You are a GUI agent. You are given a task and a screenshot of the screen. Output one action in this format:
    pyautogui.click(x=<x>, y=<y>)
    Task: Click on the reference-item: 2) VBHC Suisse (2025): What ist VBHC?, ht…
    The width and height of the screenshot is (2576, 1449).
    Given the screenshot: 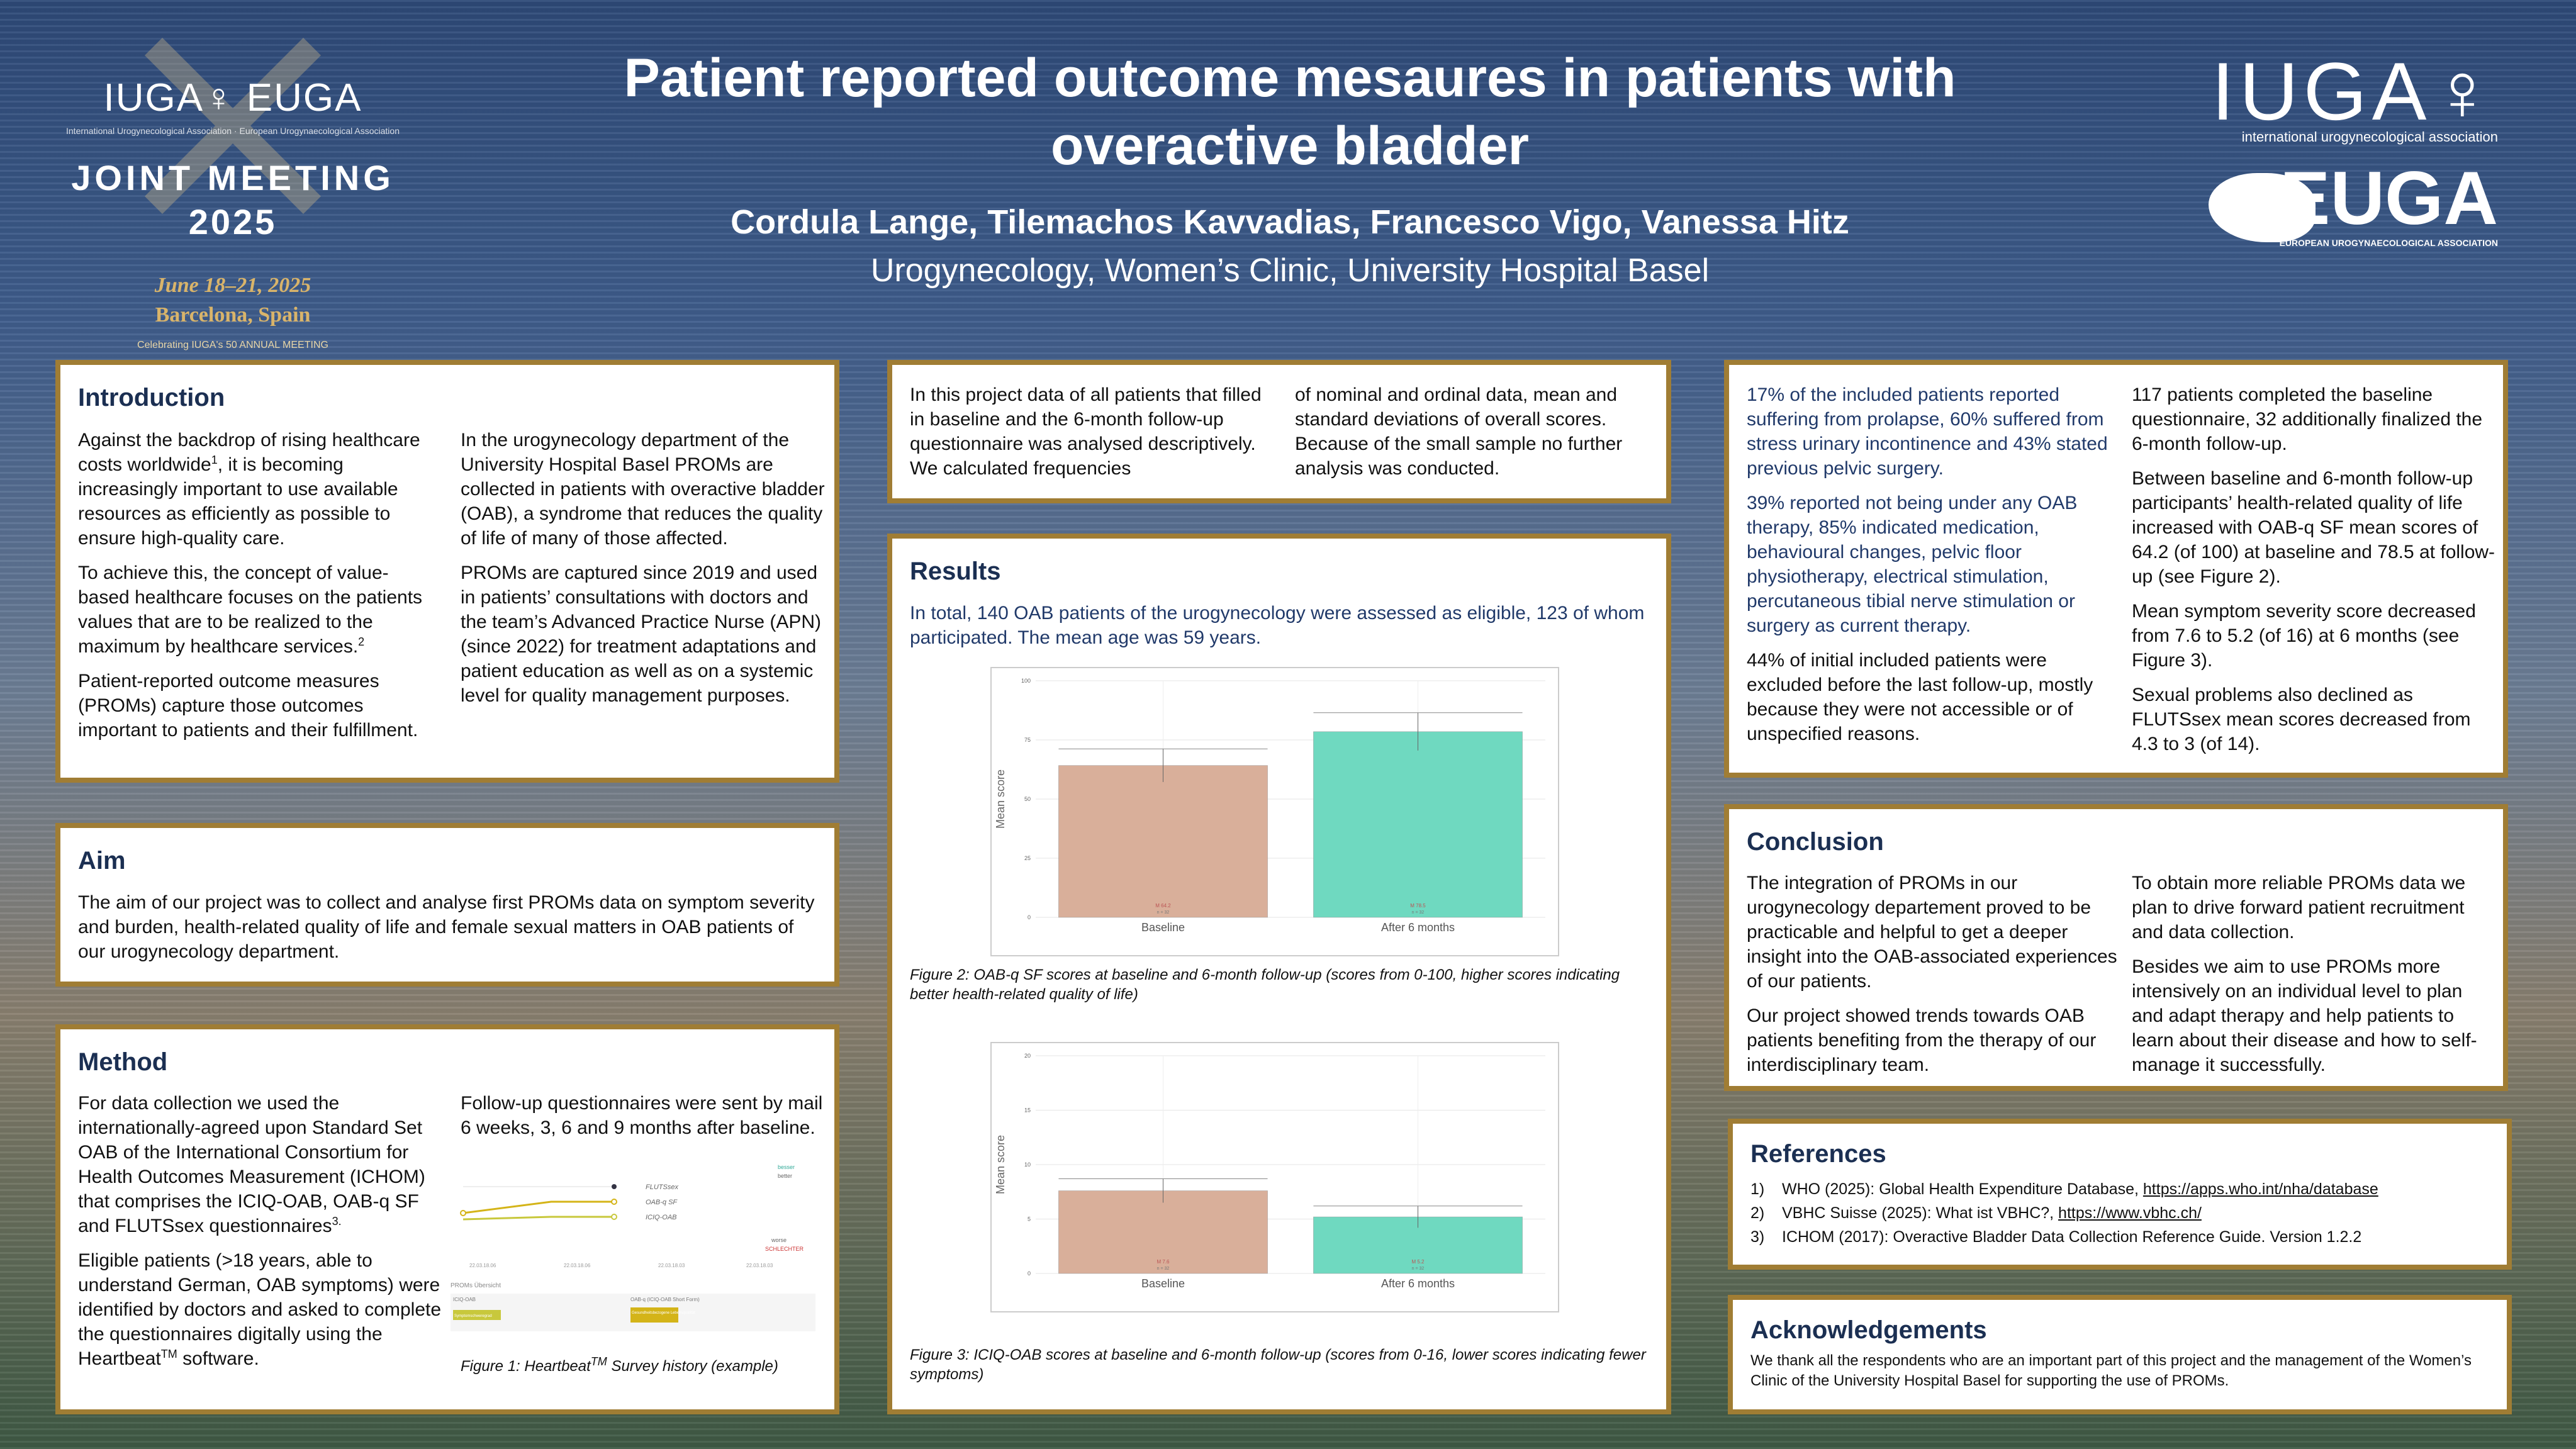 What is the action you would take?
    pyautogui.click(x=1976, y=1213)
    